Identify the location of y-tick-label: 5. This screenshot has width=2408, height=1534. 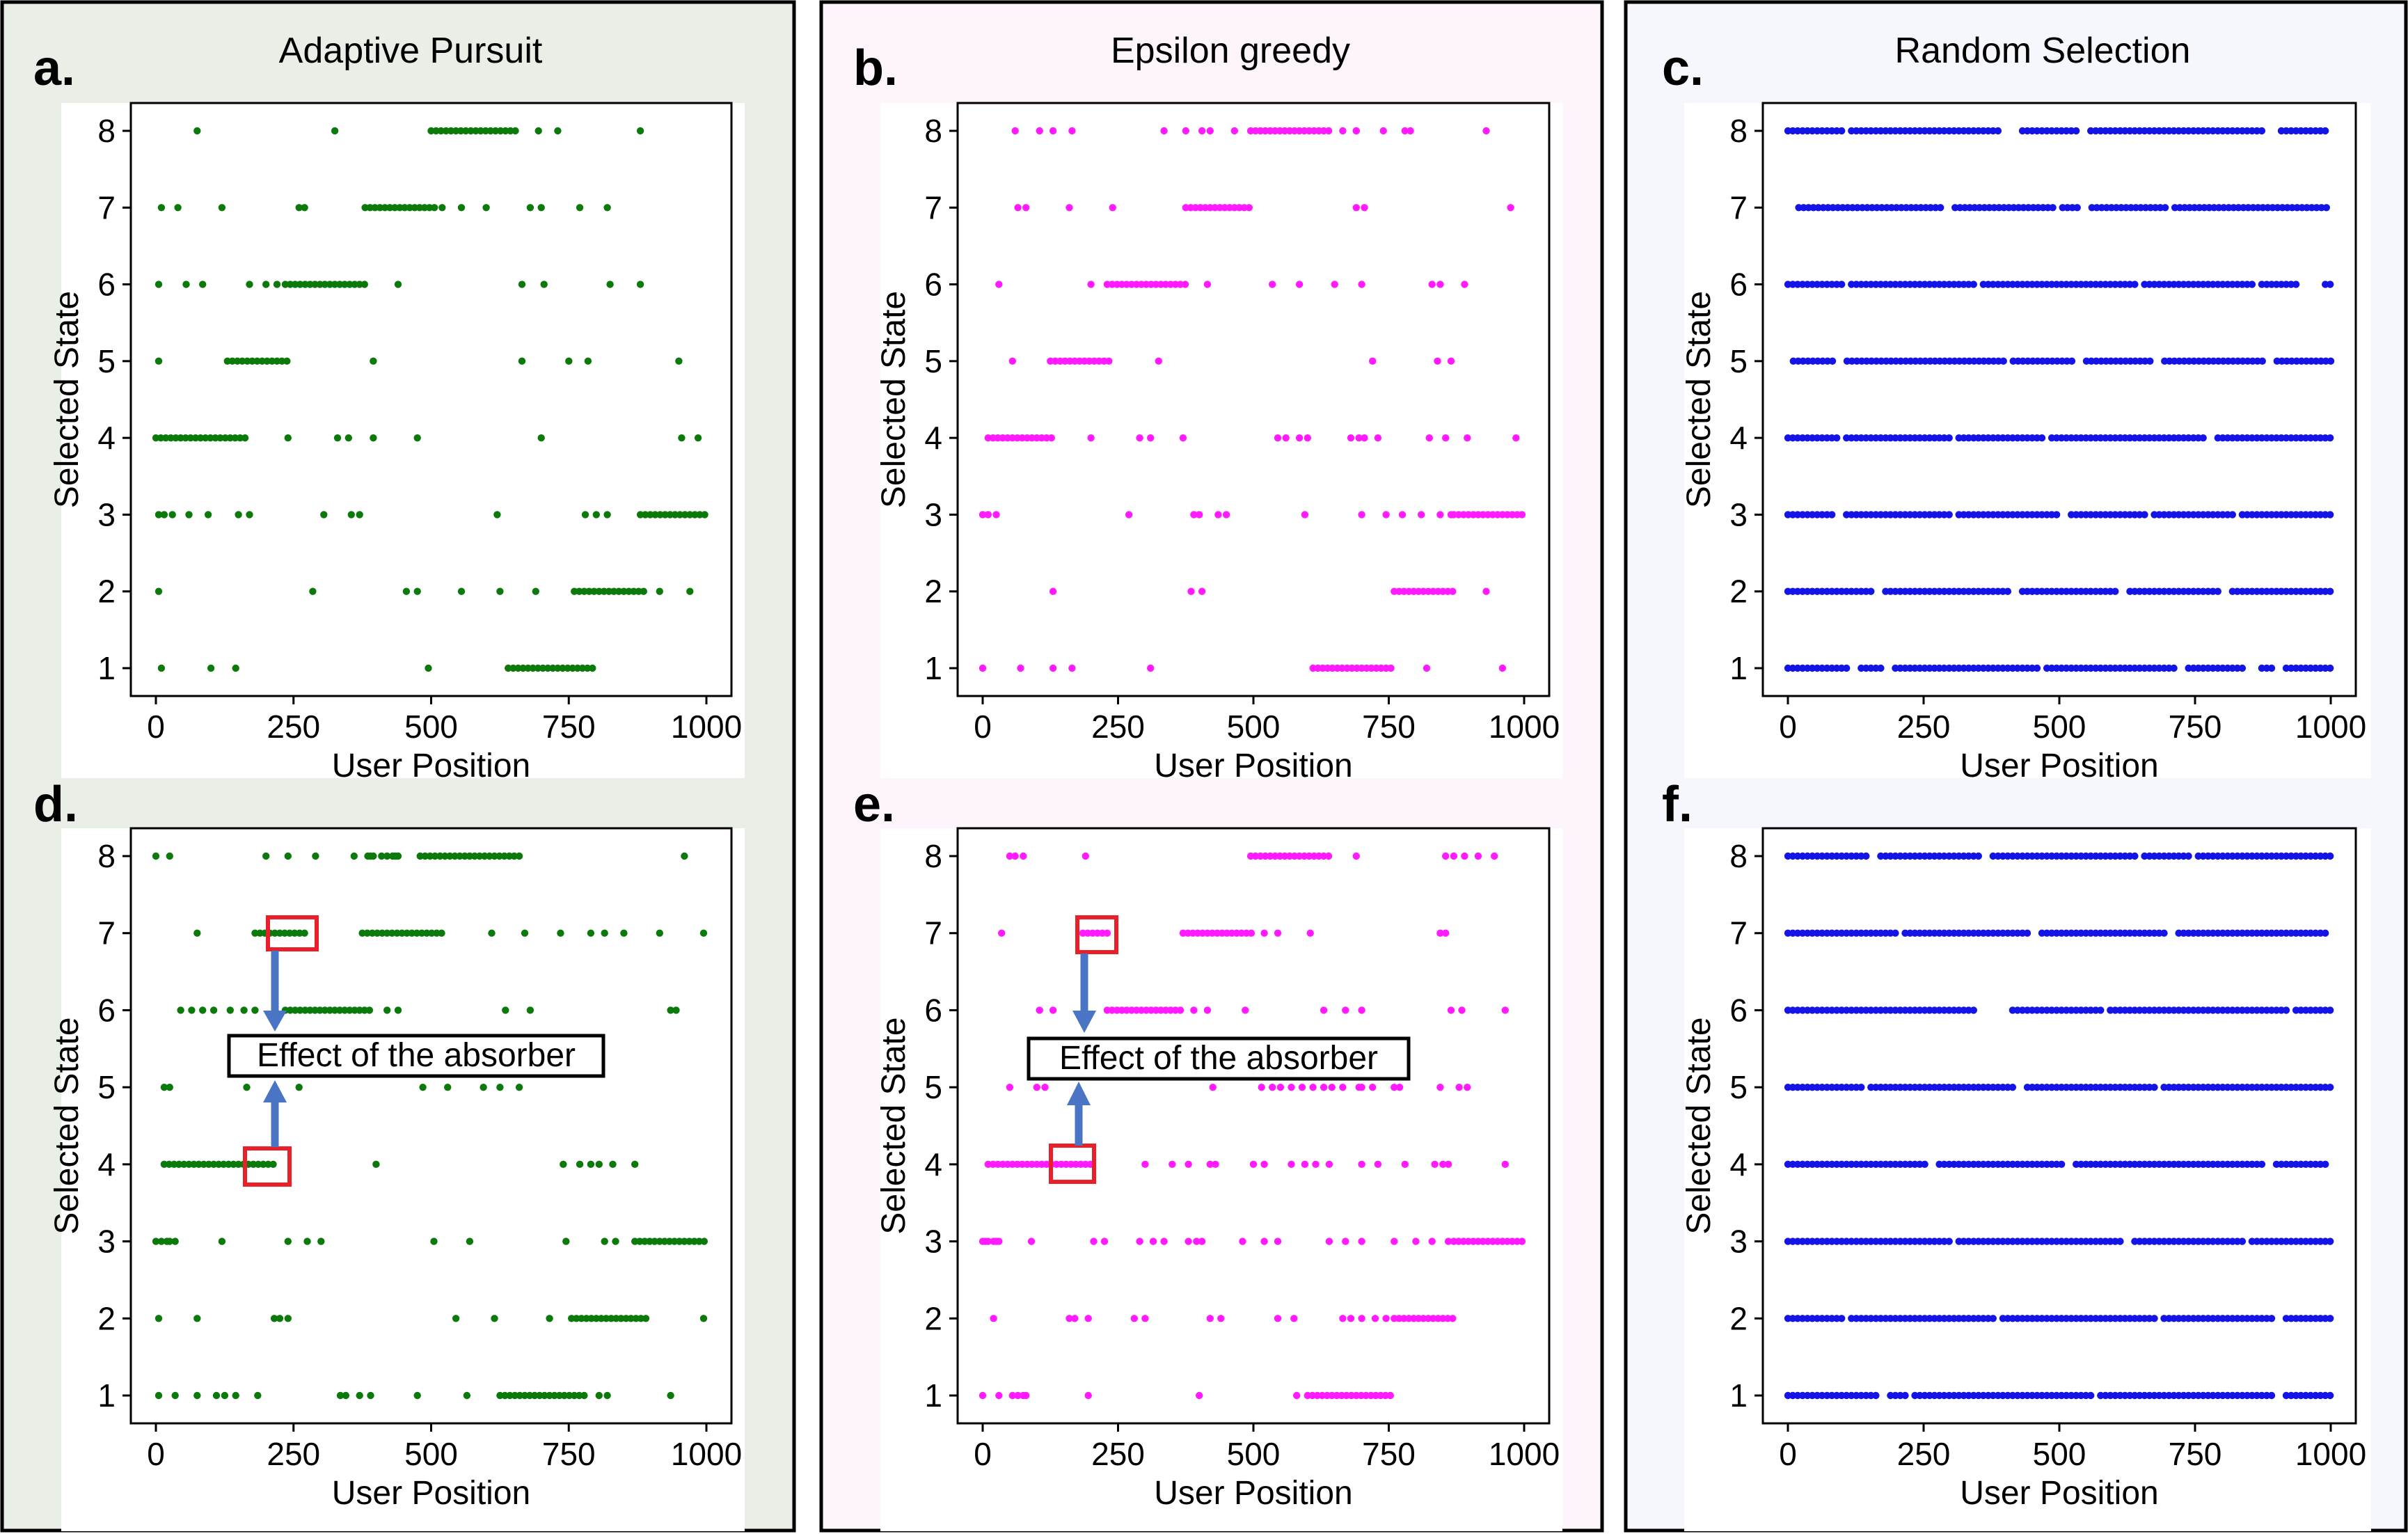
(106, 361).